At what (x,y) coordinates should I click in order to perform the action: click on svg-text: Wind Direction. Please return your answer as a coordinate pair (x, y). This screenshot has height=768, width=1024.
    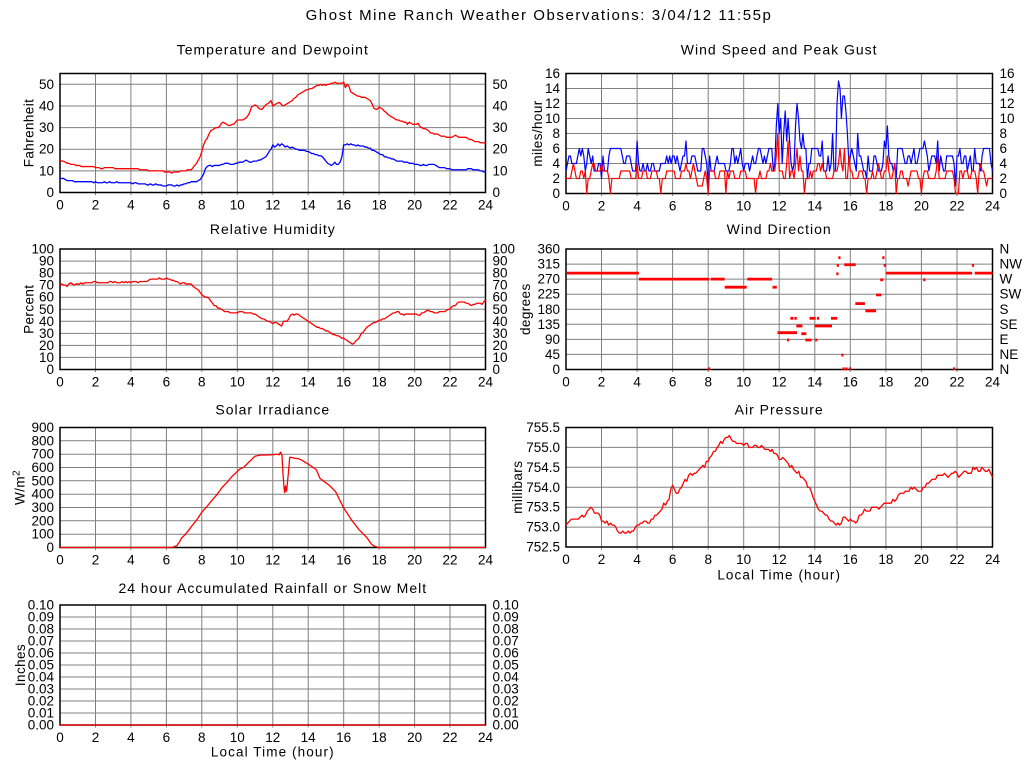
    Looking at the image, I should click on (779, 229).